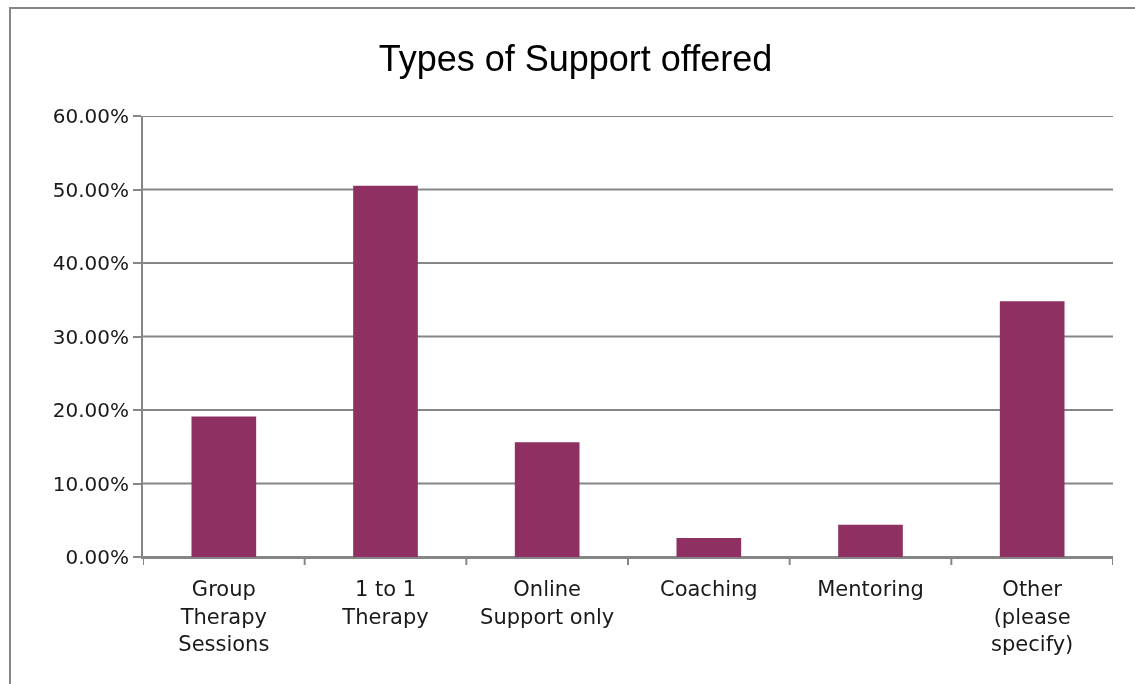  What do you see at coordinates (870, 589) in the screenshot?
I see `x-tick-label: Mentoring` at bounding box center [870, 589].